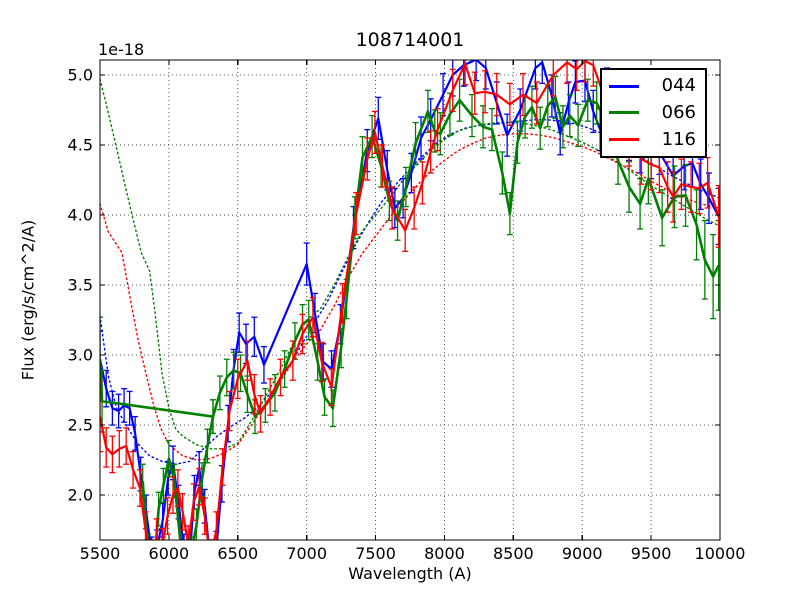 This screenshot has width=800, height=600. What do you see at coordinates (444, 553) in the screenshot?
I see `x-tick-label: 8000` at bounding box center [444, 553].